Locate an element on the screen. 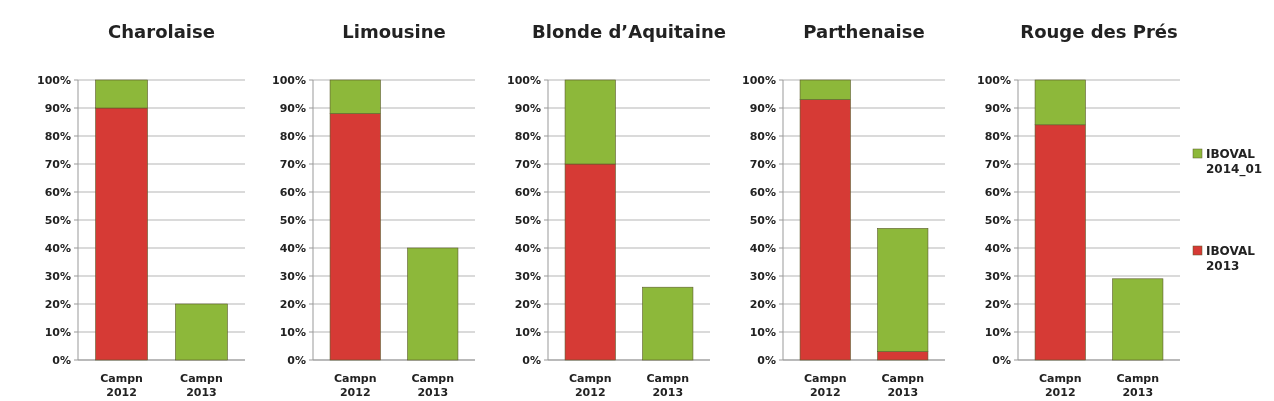 The width and height of the screenshot is (1274, 401). chart-title: Rouge des Prés is located at coordinates (1099, 31).